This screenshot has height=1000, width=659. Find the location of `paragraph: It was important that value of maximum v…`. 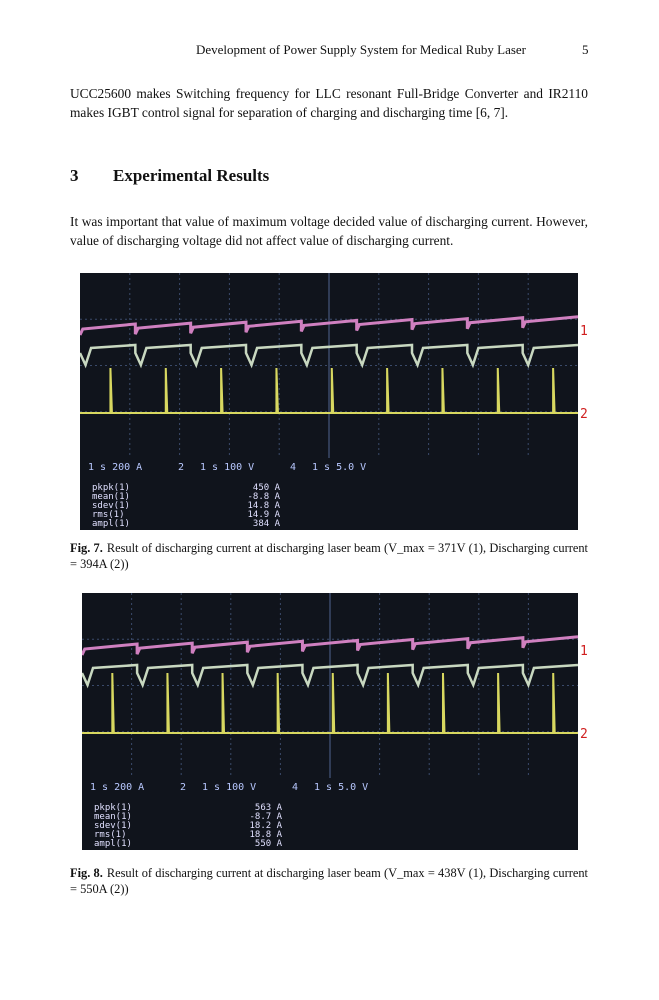

paragraph: It was important that value of maximum v… is located at coordinates (329, 231).